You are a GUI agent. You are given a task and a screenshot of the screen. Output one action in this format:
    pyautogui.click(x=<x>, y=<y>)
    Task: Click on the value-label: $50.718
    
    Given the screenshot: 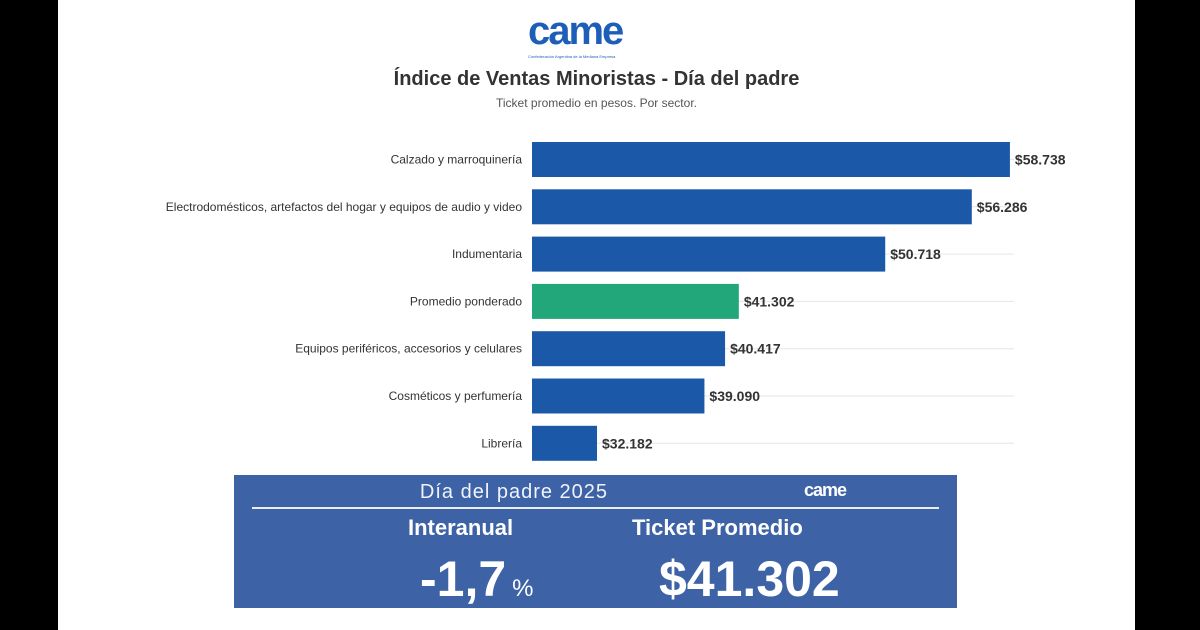 What is the action you would take?
    pyautogui.click(x=915, y=254)
    